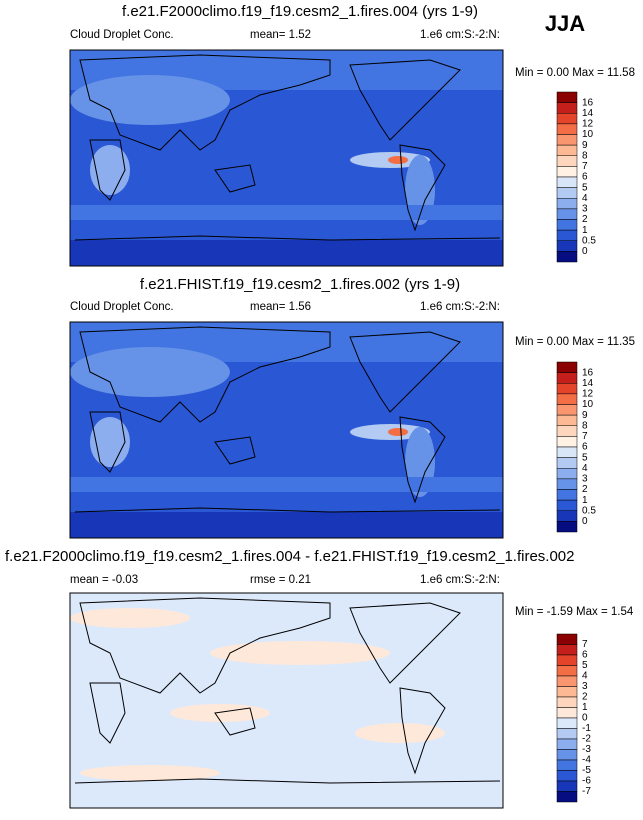 The height and width of the screenshot is (820, 643). Describe the element at coordinates (586, 739) in the screenshot. I see `colorbar-label: -2` at that location.